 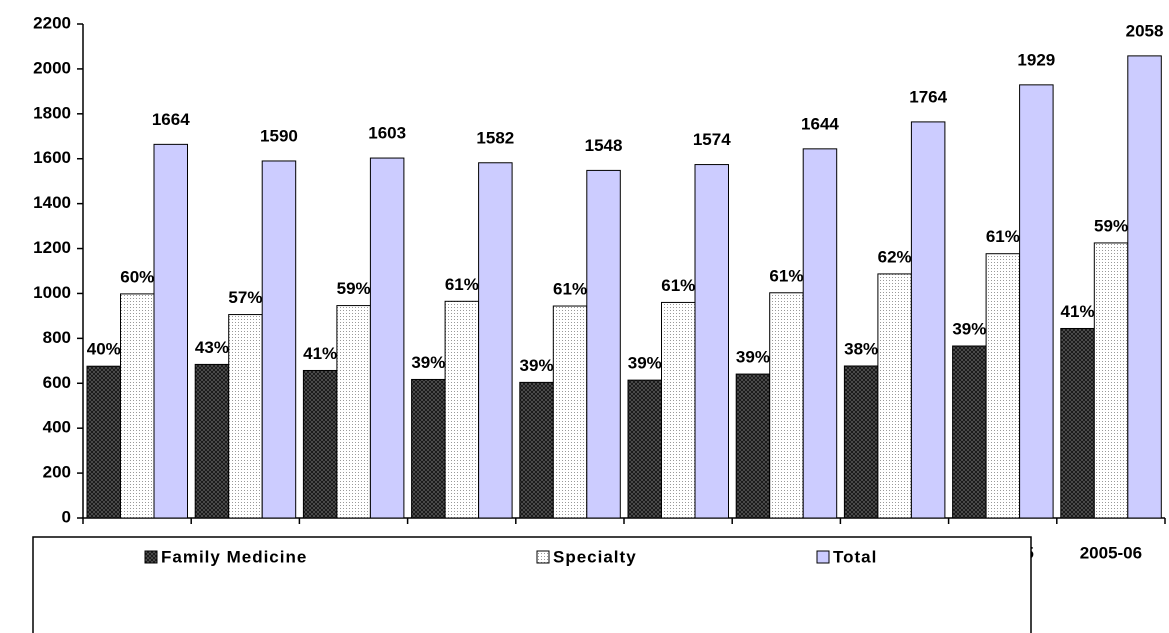 I want to click on data-label: 1603, so click(x=387, y=133).